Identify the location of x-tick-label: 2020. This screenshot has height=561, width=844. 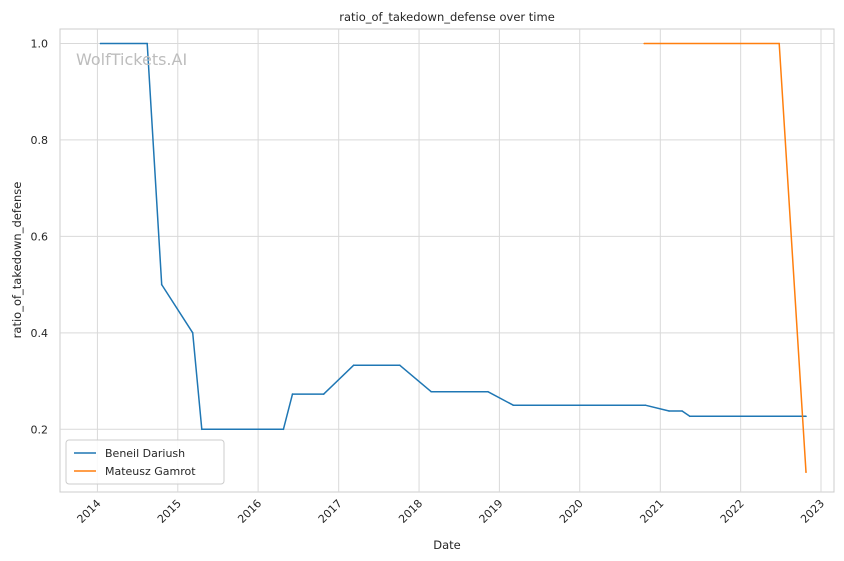
(571, 511).